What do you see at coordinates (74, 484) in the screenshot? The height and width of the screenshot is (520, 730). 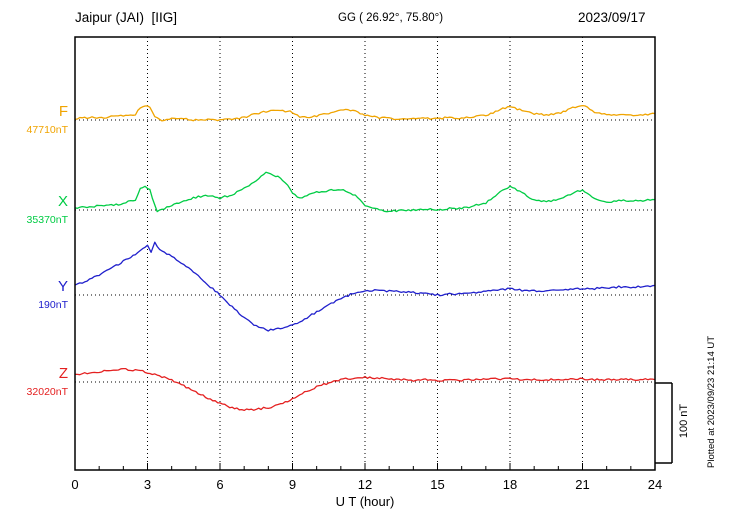 I see `x-tick-label: 0` at bounding box center [74, 484].